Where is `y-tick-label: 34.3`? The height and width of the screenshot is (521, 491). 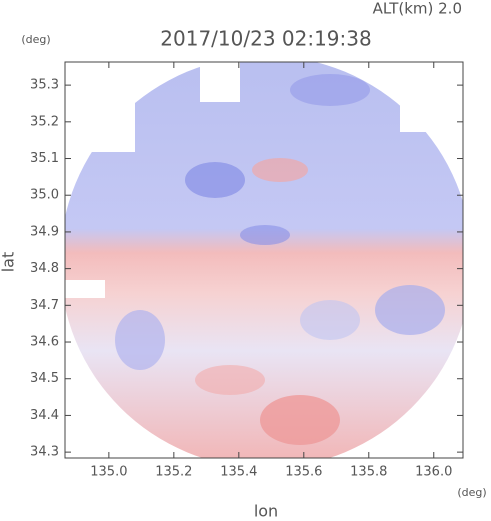 y-tick-label: 34.3 is located at coordinates (44, 452).